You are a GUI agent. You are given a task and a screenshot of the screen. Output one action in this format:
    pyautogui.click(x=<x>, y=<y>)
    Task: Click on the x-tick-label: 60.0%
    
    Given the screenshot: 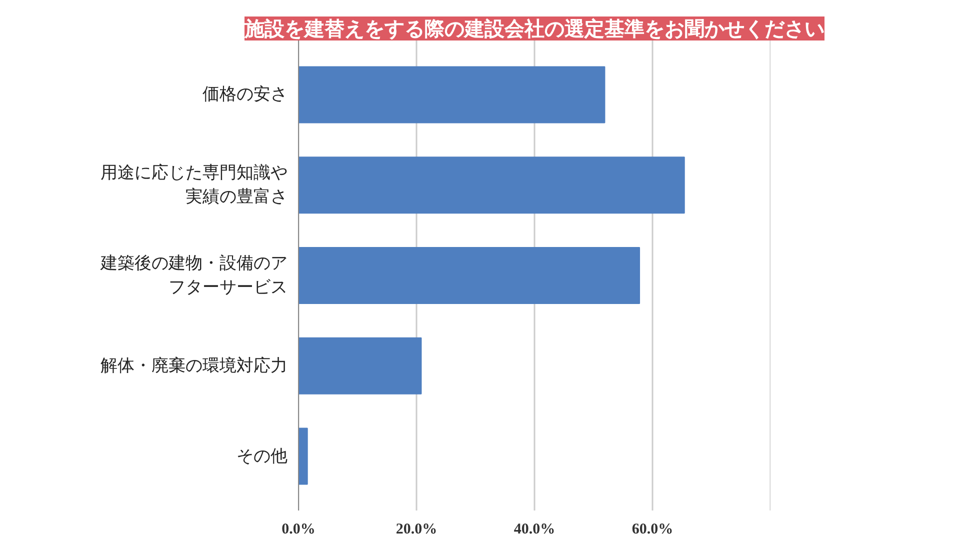 What is the action you would take?
    pyautogui.click(x=653, y=530)
    